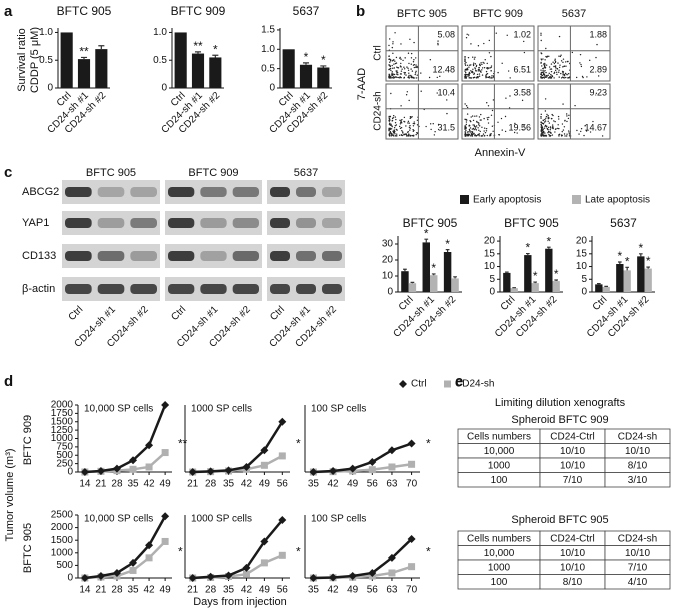 The image size is (685, 609). I want to click on chart-title: 10,000 SP cells, so click(118, 409).